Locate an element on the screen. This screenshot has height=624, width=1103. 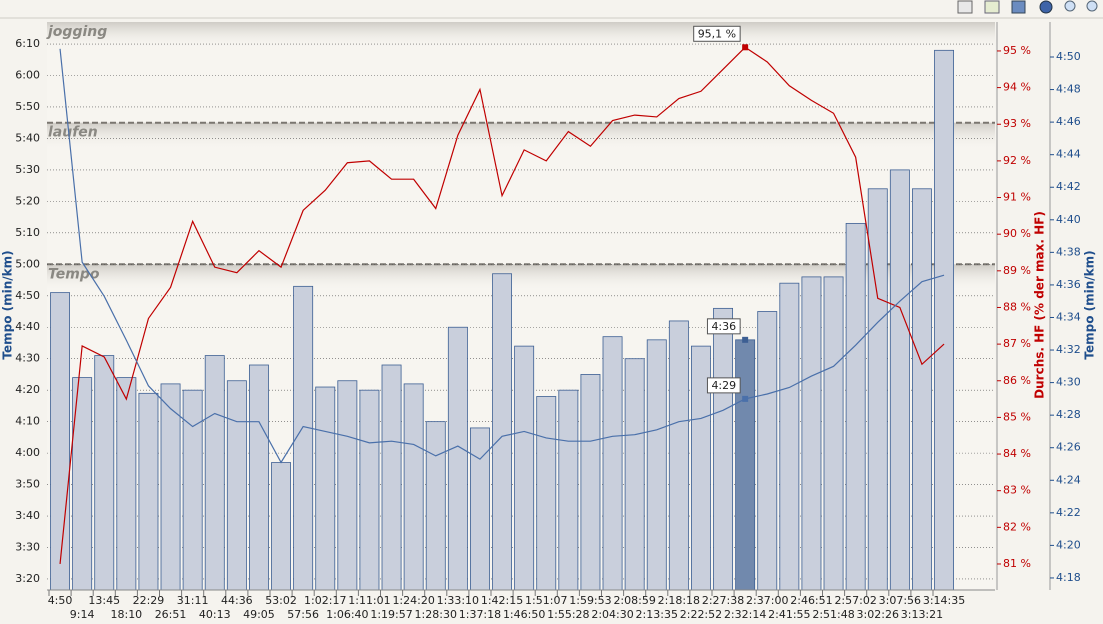
x-tick-label: 2:46:51 is located at coordinates (811, 600).